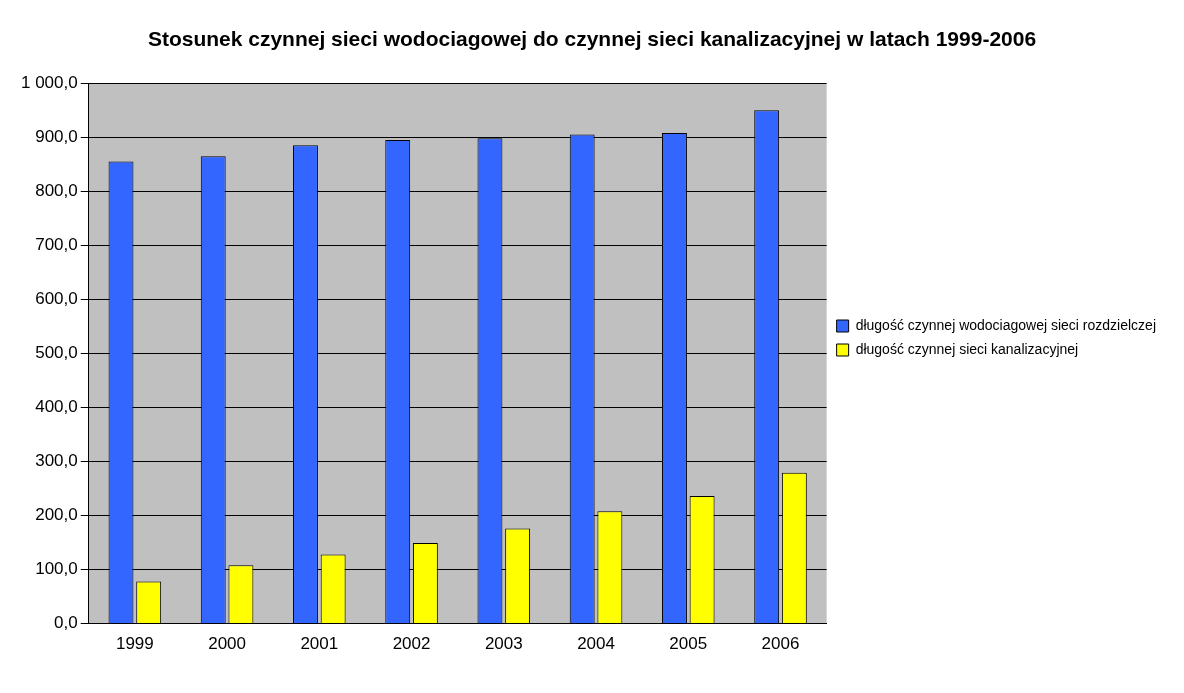  I want to click on x-tick-label: 2001, so click(319, 644).